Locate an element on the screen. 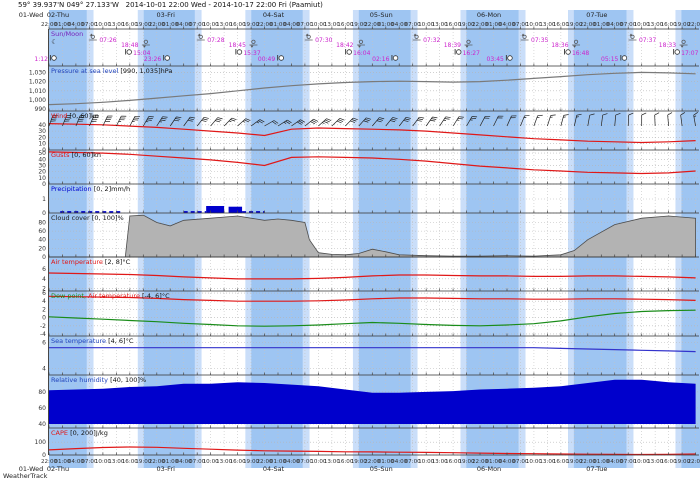 The height and width of the screenshot is (486, 700). moonset-time: 23:26 is located at coordinates (152, 59).